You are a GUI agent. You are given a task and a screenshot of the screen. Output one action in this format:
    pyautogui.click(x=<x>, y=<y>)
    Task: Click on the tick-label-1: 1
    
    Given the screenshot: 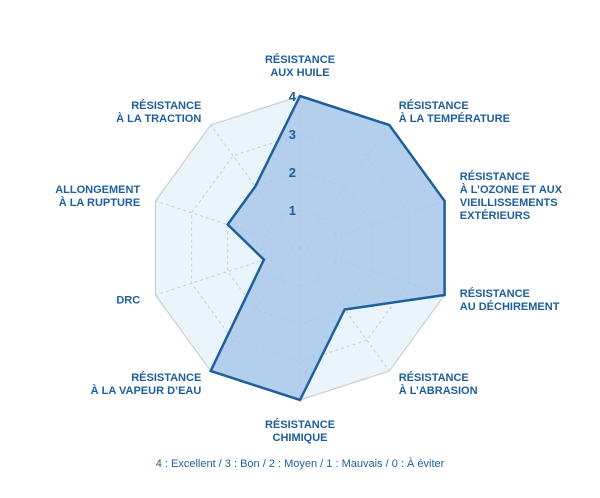 What is the action you would take?
    pyautogui.click(x=292, y=210)
    